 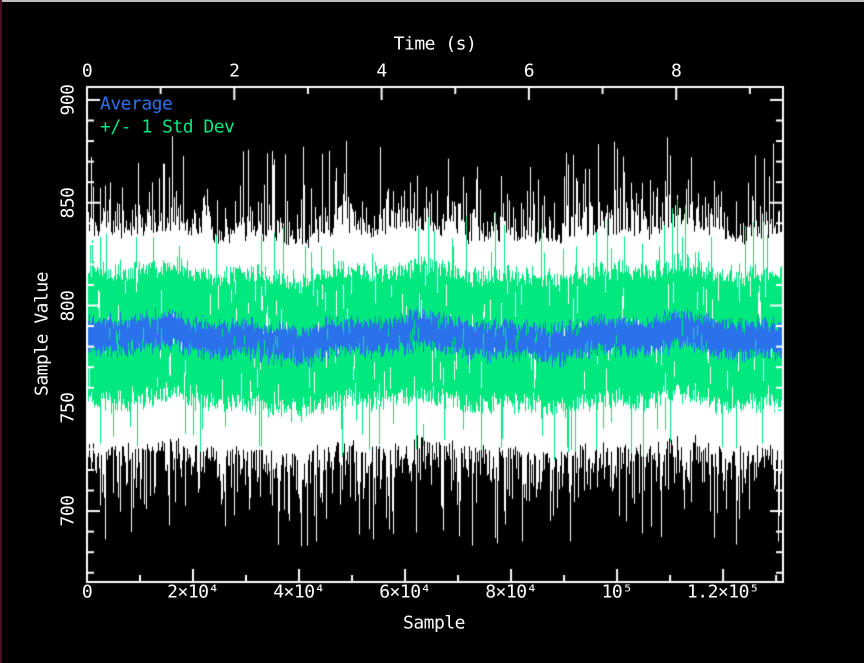 What do you see at coordinates (617, 592) in the screenshot?
I see `bottom-tick-label: 10⁵` at bounding box center [617, 592].